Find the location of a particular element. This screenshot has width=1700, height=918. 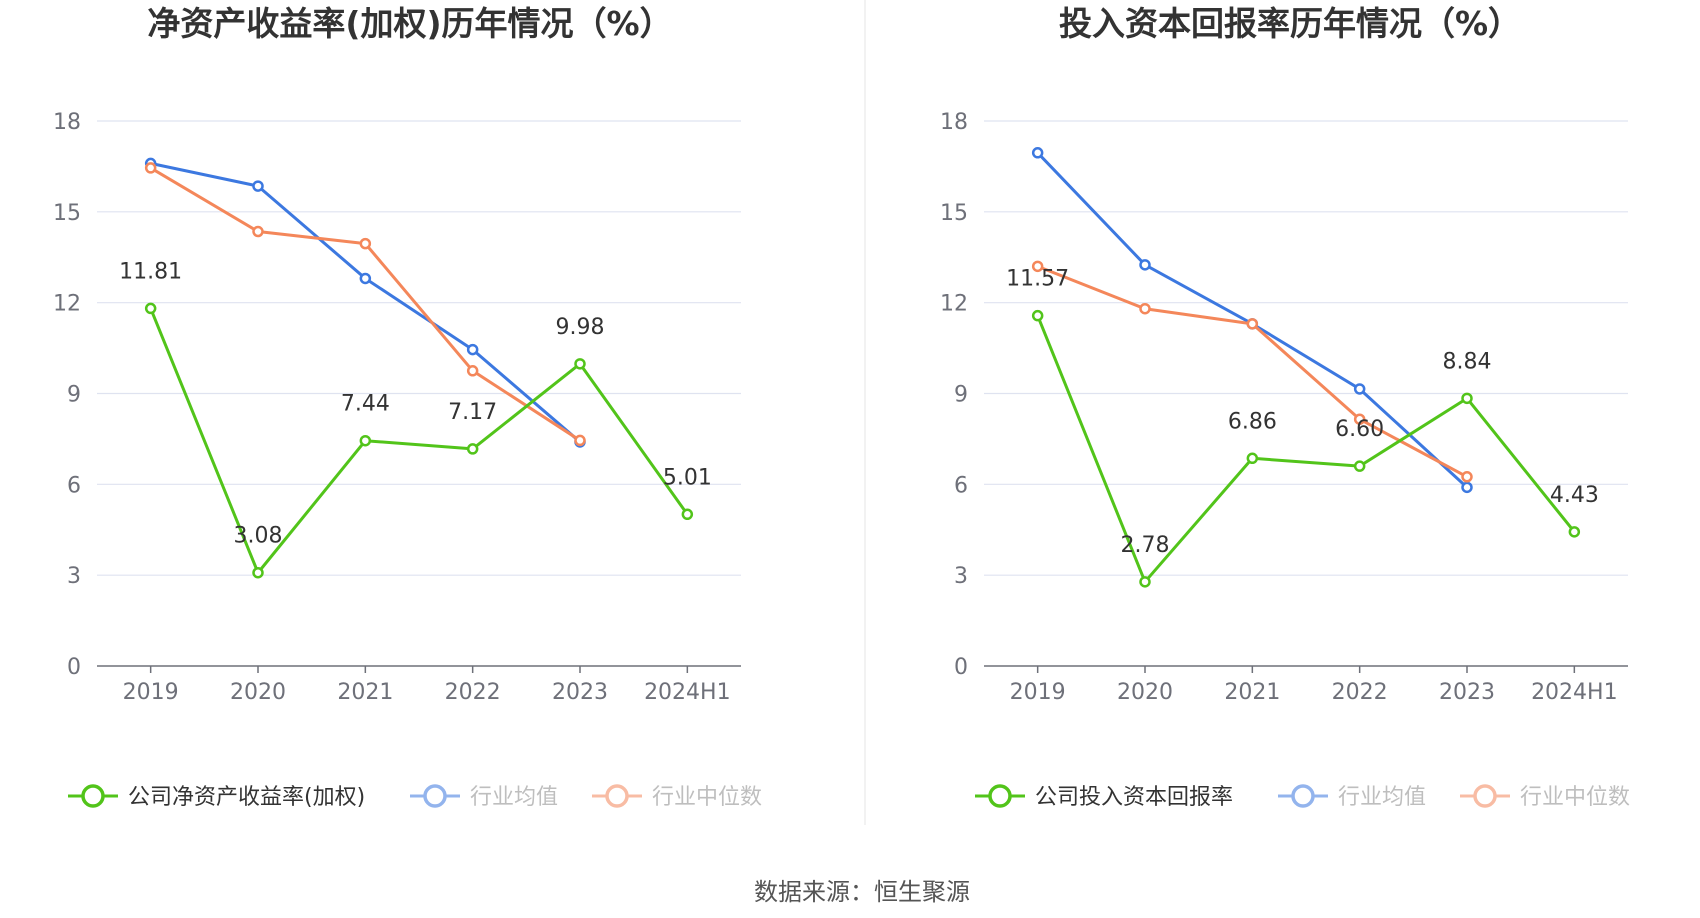

legend-label: 公司净资产收益率(加权) is located at coordinates (246, 797).